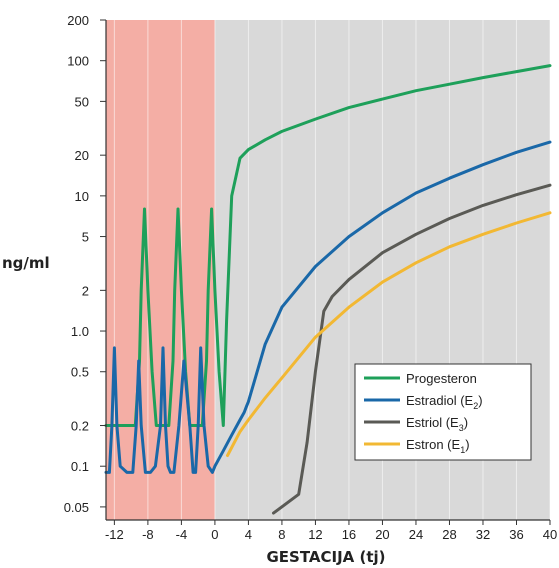 Image resolution: width=559 pixels, height=568 pixels. What do you see at coordinates (85, 237) in the screenshot?
I see `y-tick-label: 5` at bounding box center [85, 237].